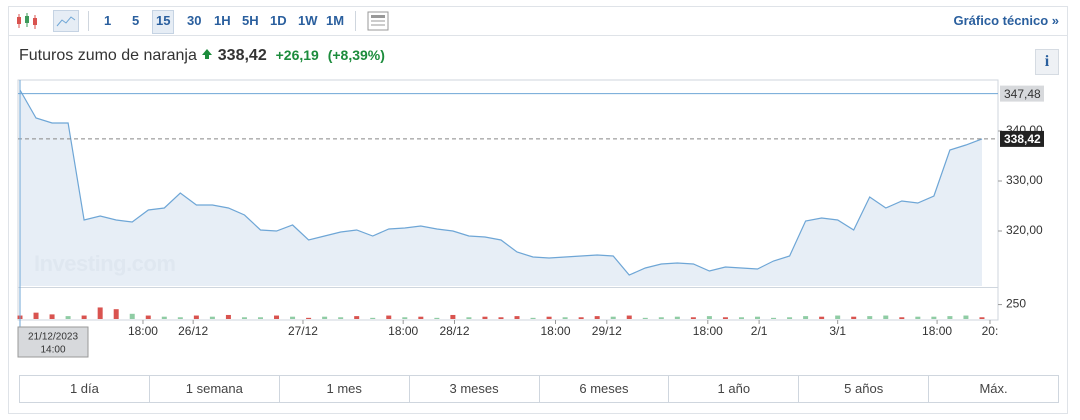 This screenshot has height=420, width=1080. Describe the element at coordinates (378, 21) in the screenshot. I see `table-icon` at that location.